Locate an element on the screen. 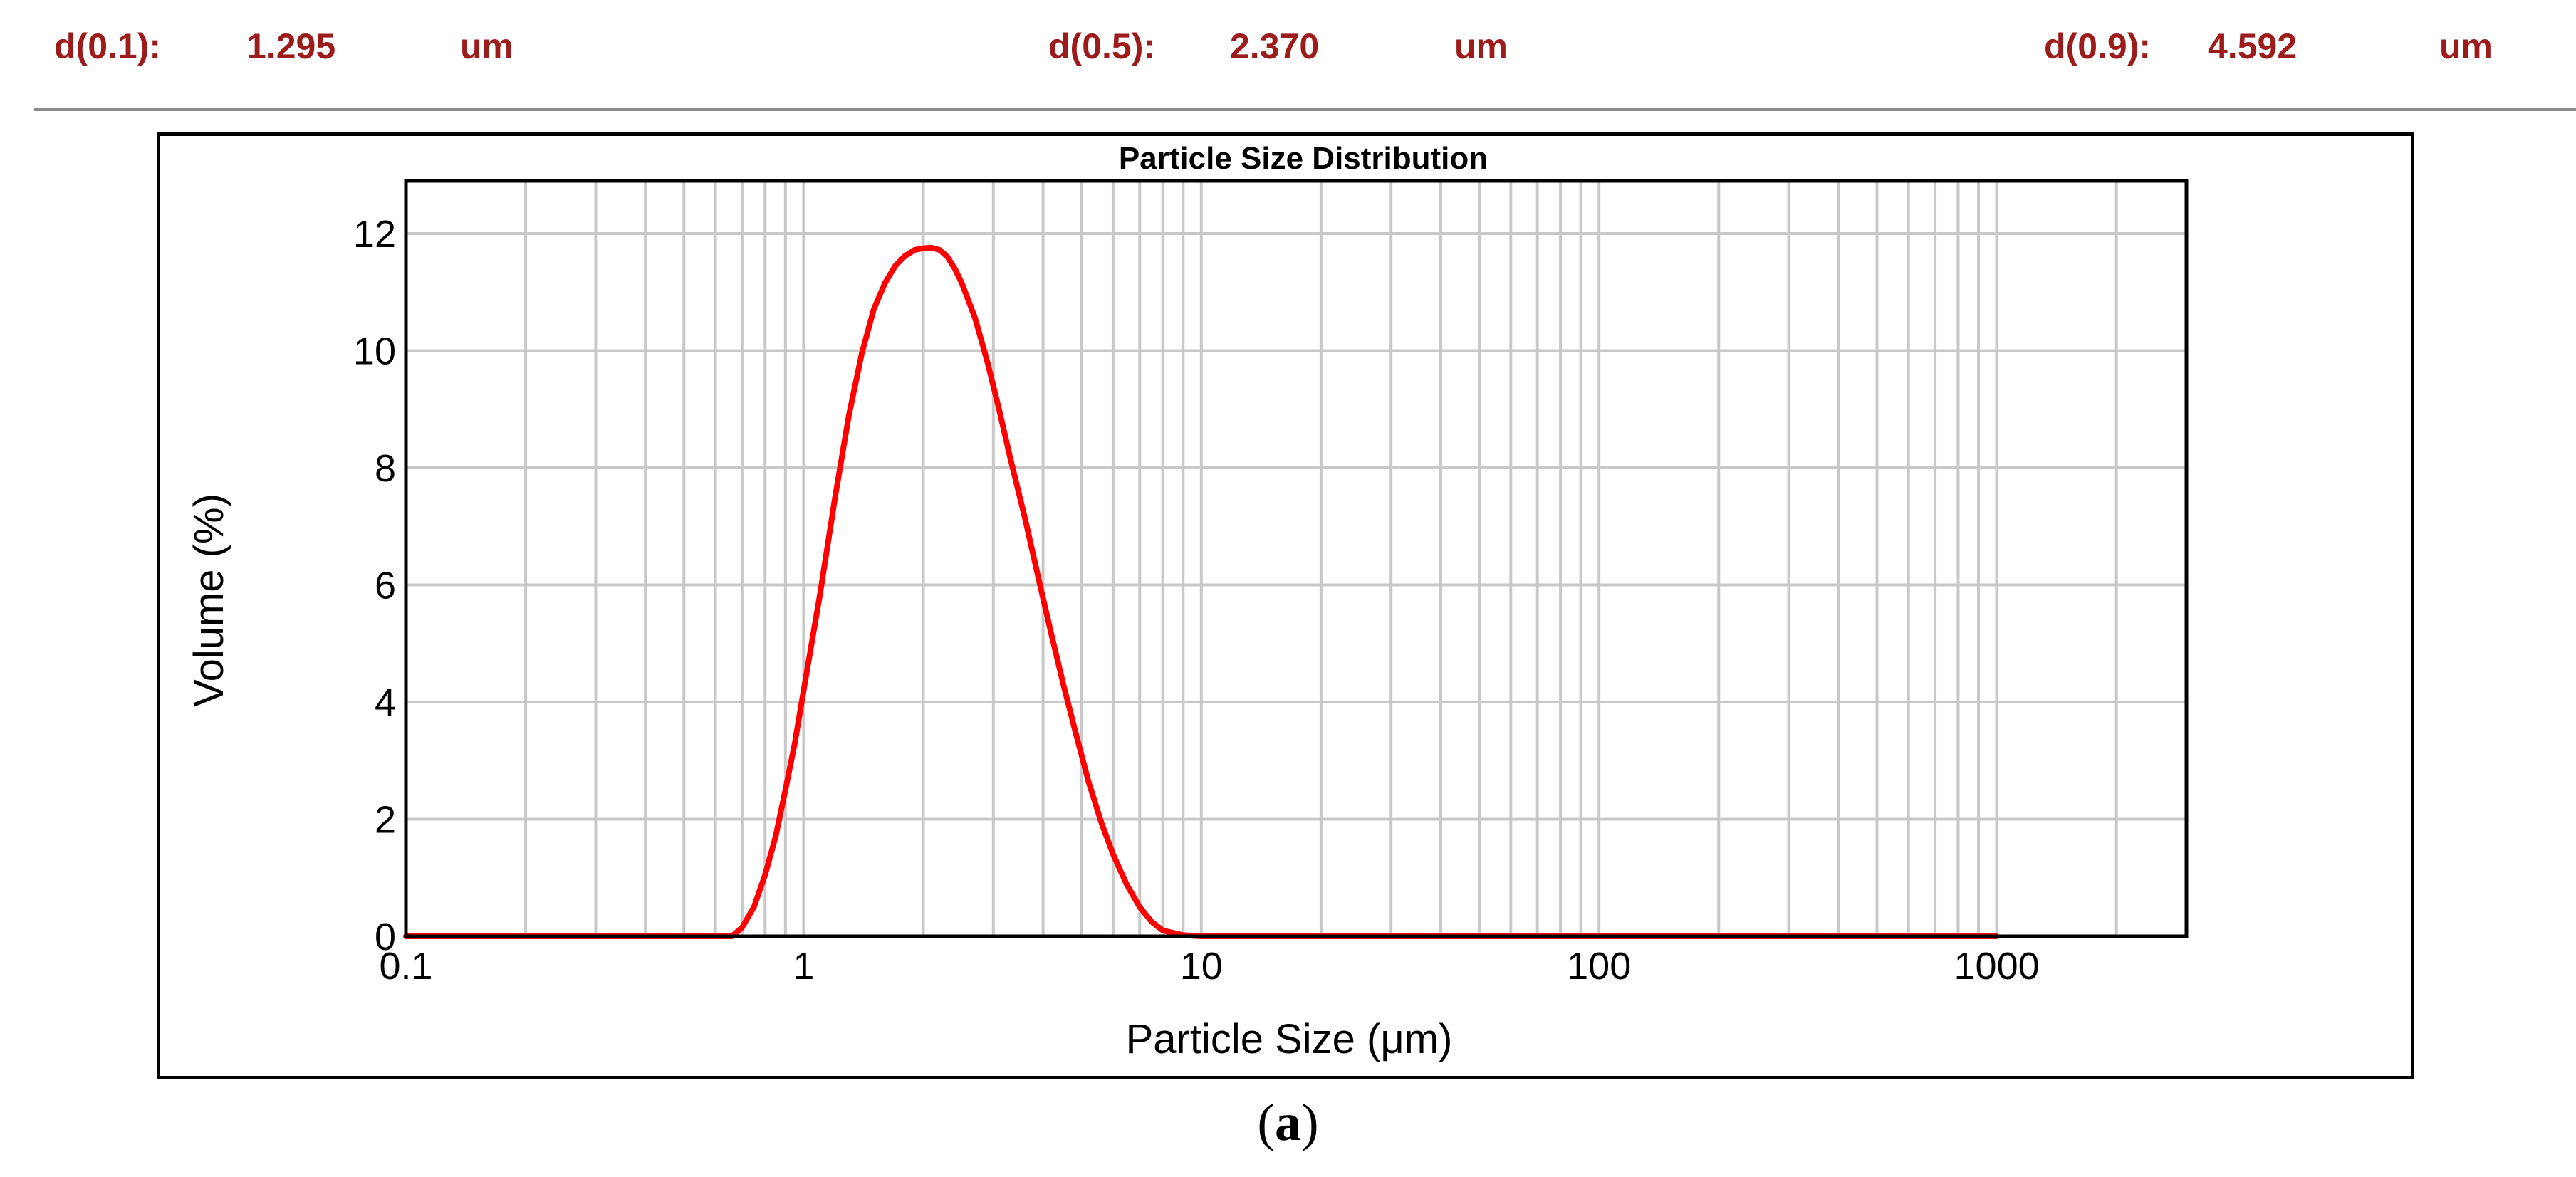 This screenshot has width=2576, height=1177. caption-open: ( is located at coordinates (1266, 1123).